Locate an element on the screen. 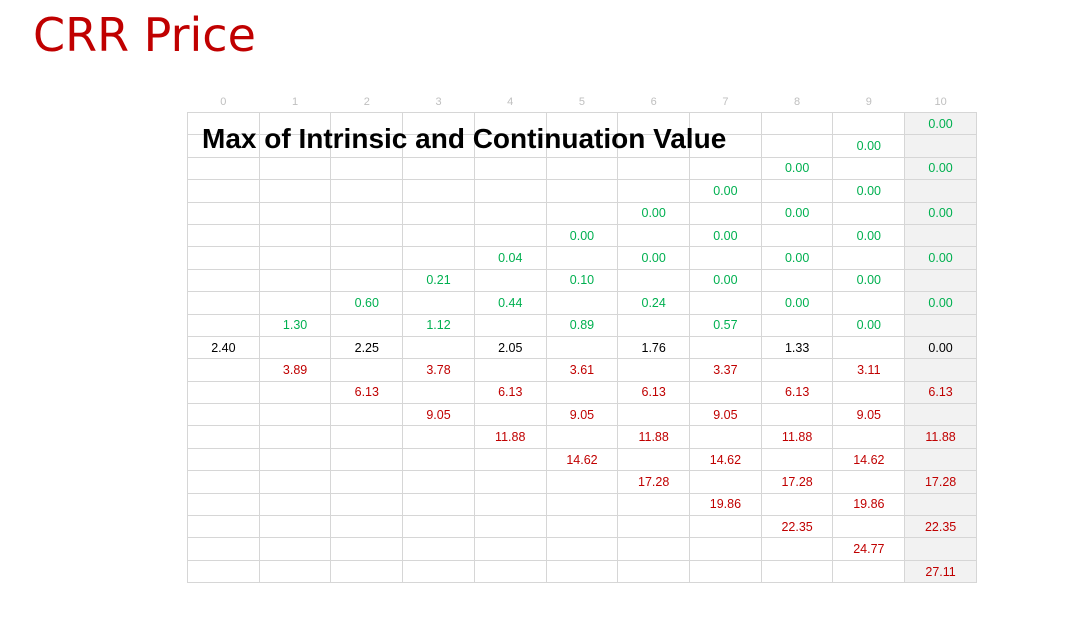 This screenshot has height=621, width=1069. table-row: 19.86 19.86 is located at coordinates (582, 504).